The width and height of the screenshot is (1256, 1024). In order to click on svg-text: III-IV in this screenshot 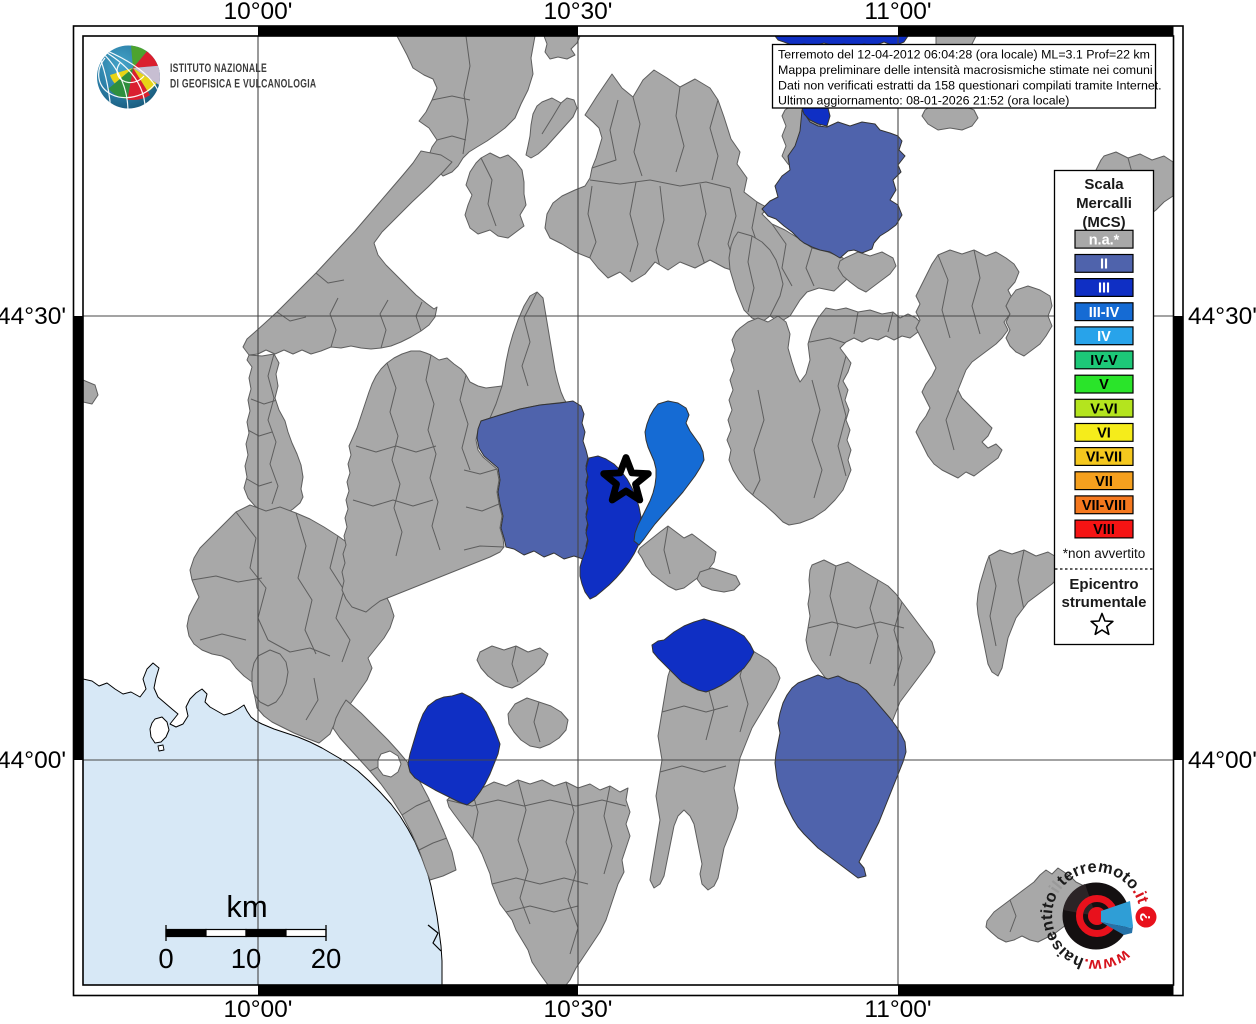, I will do `click(1104, 313)`.